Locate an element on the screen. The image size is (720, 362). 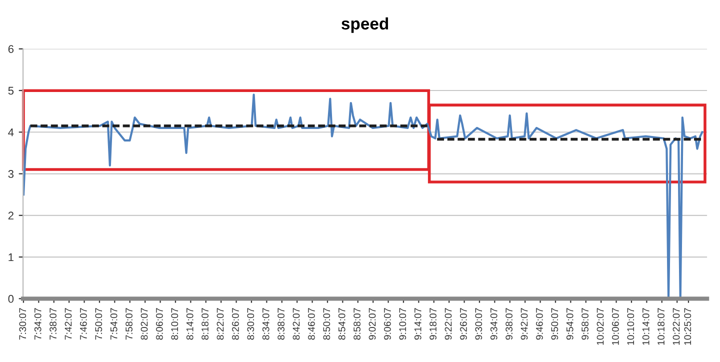
x-tick-label: 8:30:07 is located at coordinates (250, 324).